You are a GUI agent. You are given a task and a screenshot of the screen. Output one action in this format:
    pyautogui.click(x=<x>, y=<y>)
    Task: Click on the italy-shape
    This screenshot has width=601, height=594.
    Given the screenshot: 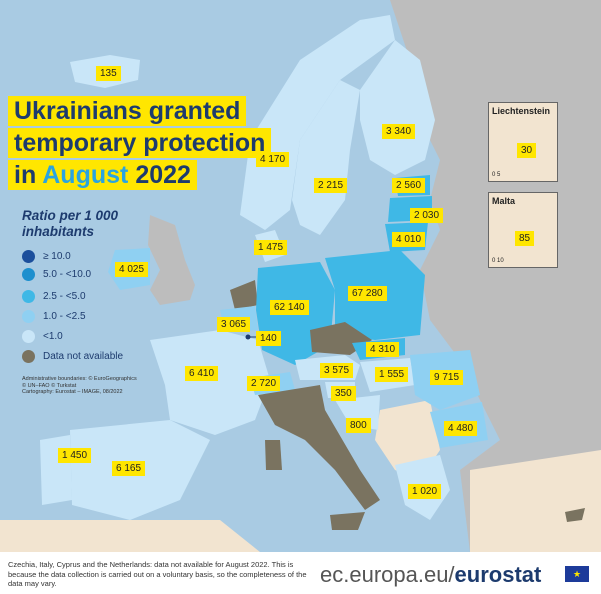 What is the action you would take?
    pyautogui.click(x=319, y=447)
    